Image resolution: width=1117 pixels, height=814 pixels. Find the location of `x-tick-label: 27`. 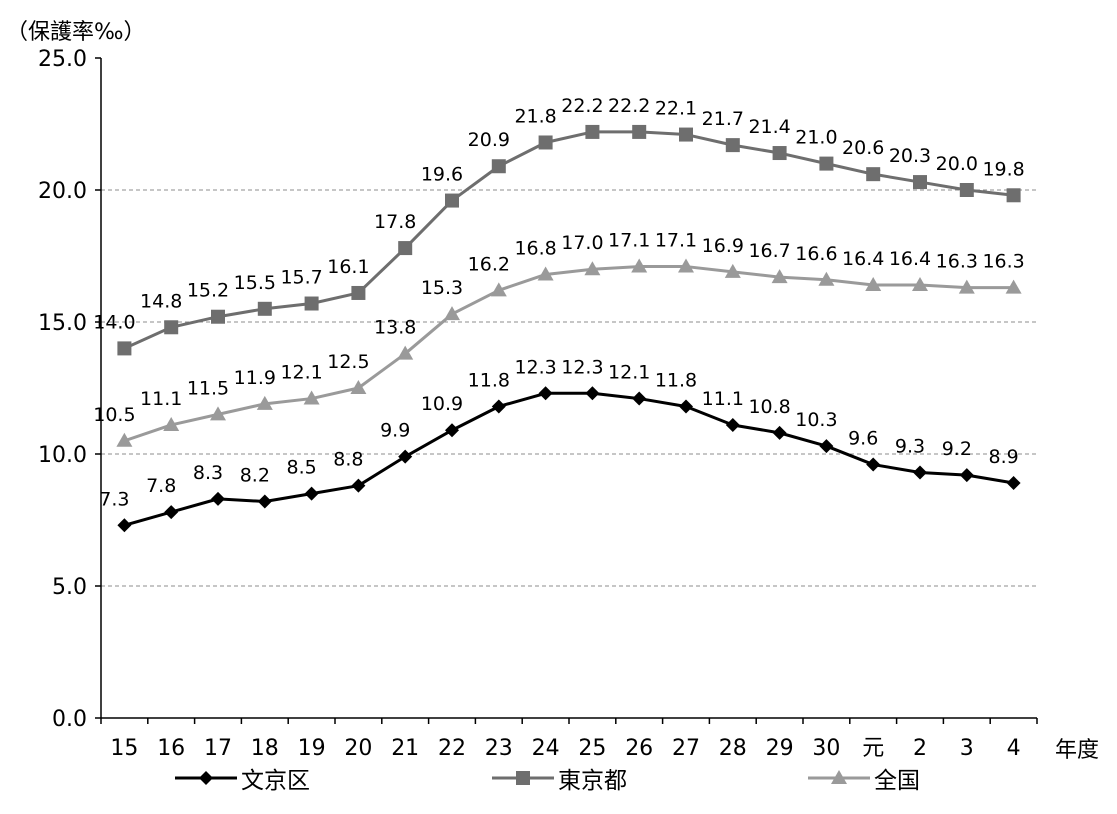

x-tick-label: 27 is located at coordinates (686, 748).